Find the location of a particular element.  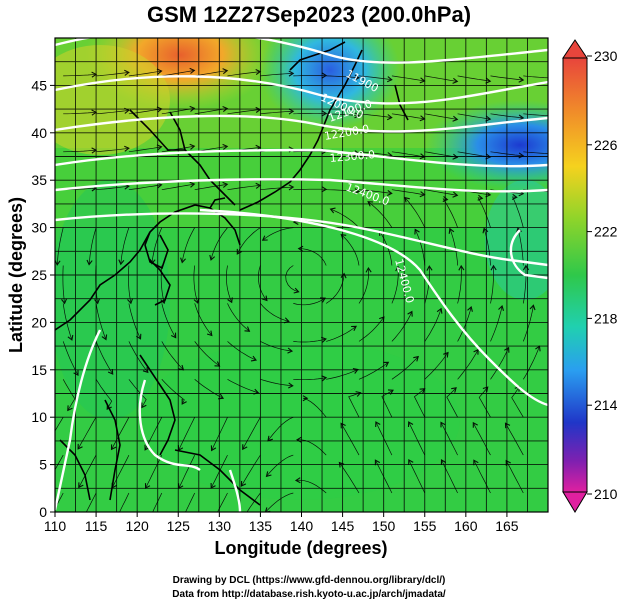

x-tick-label: 110 is located at coordinates (55, 526).